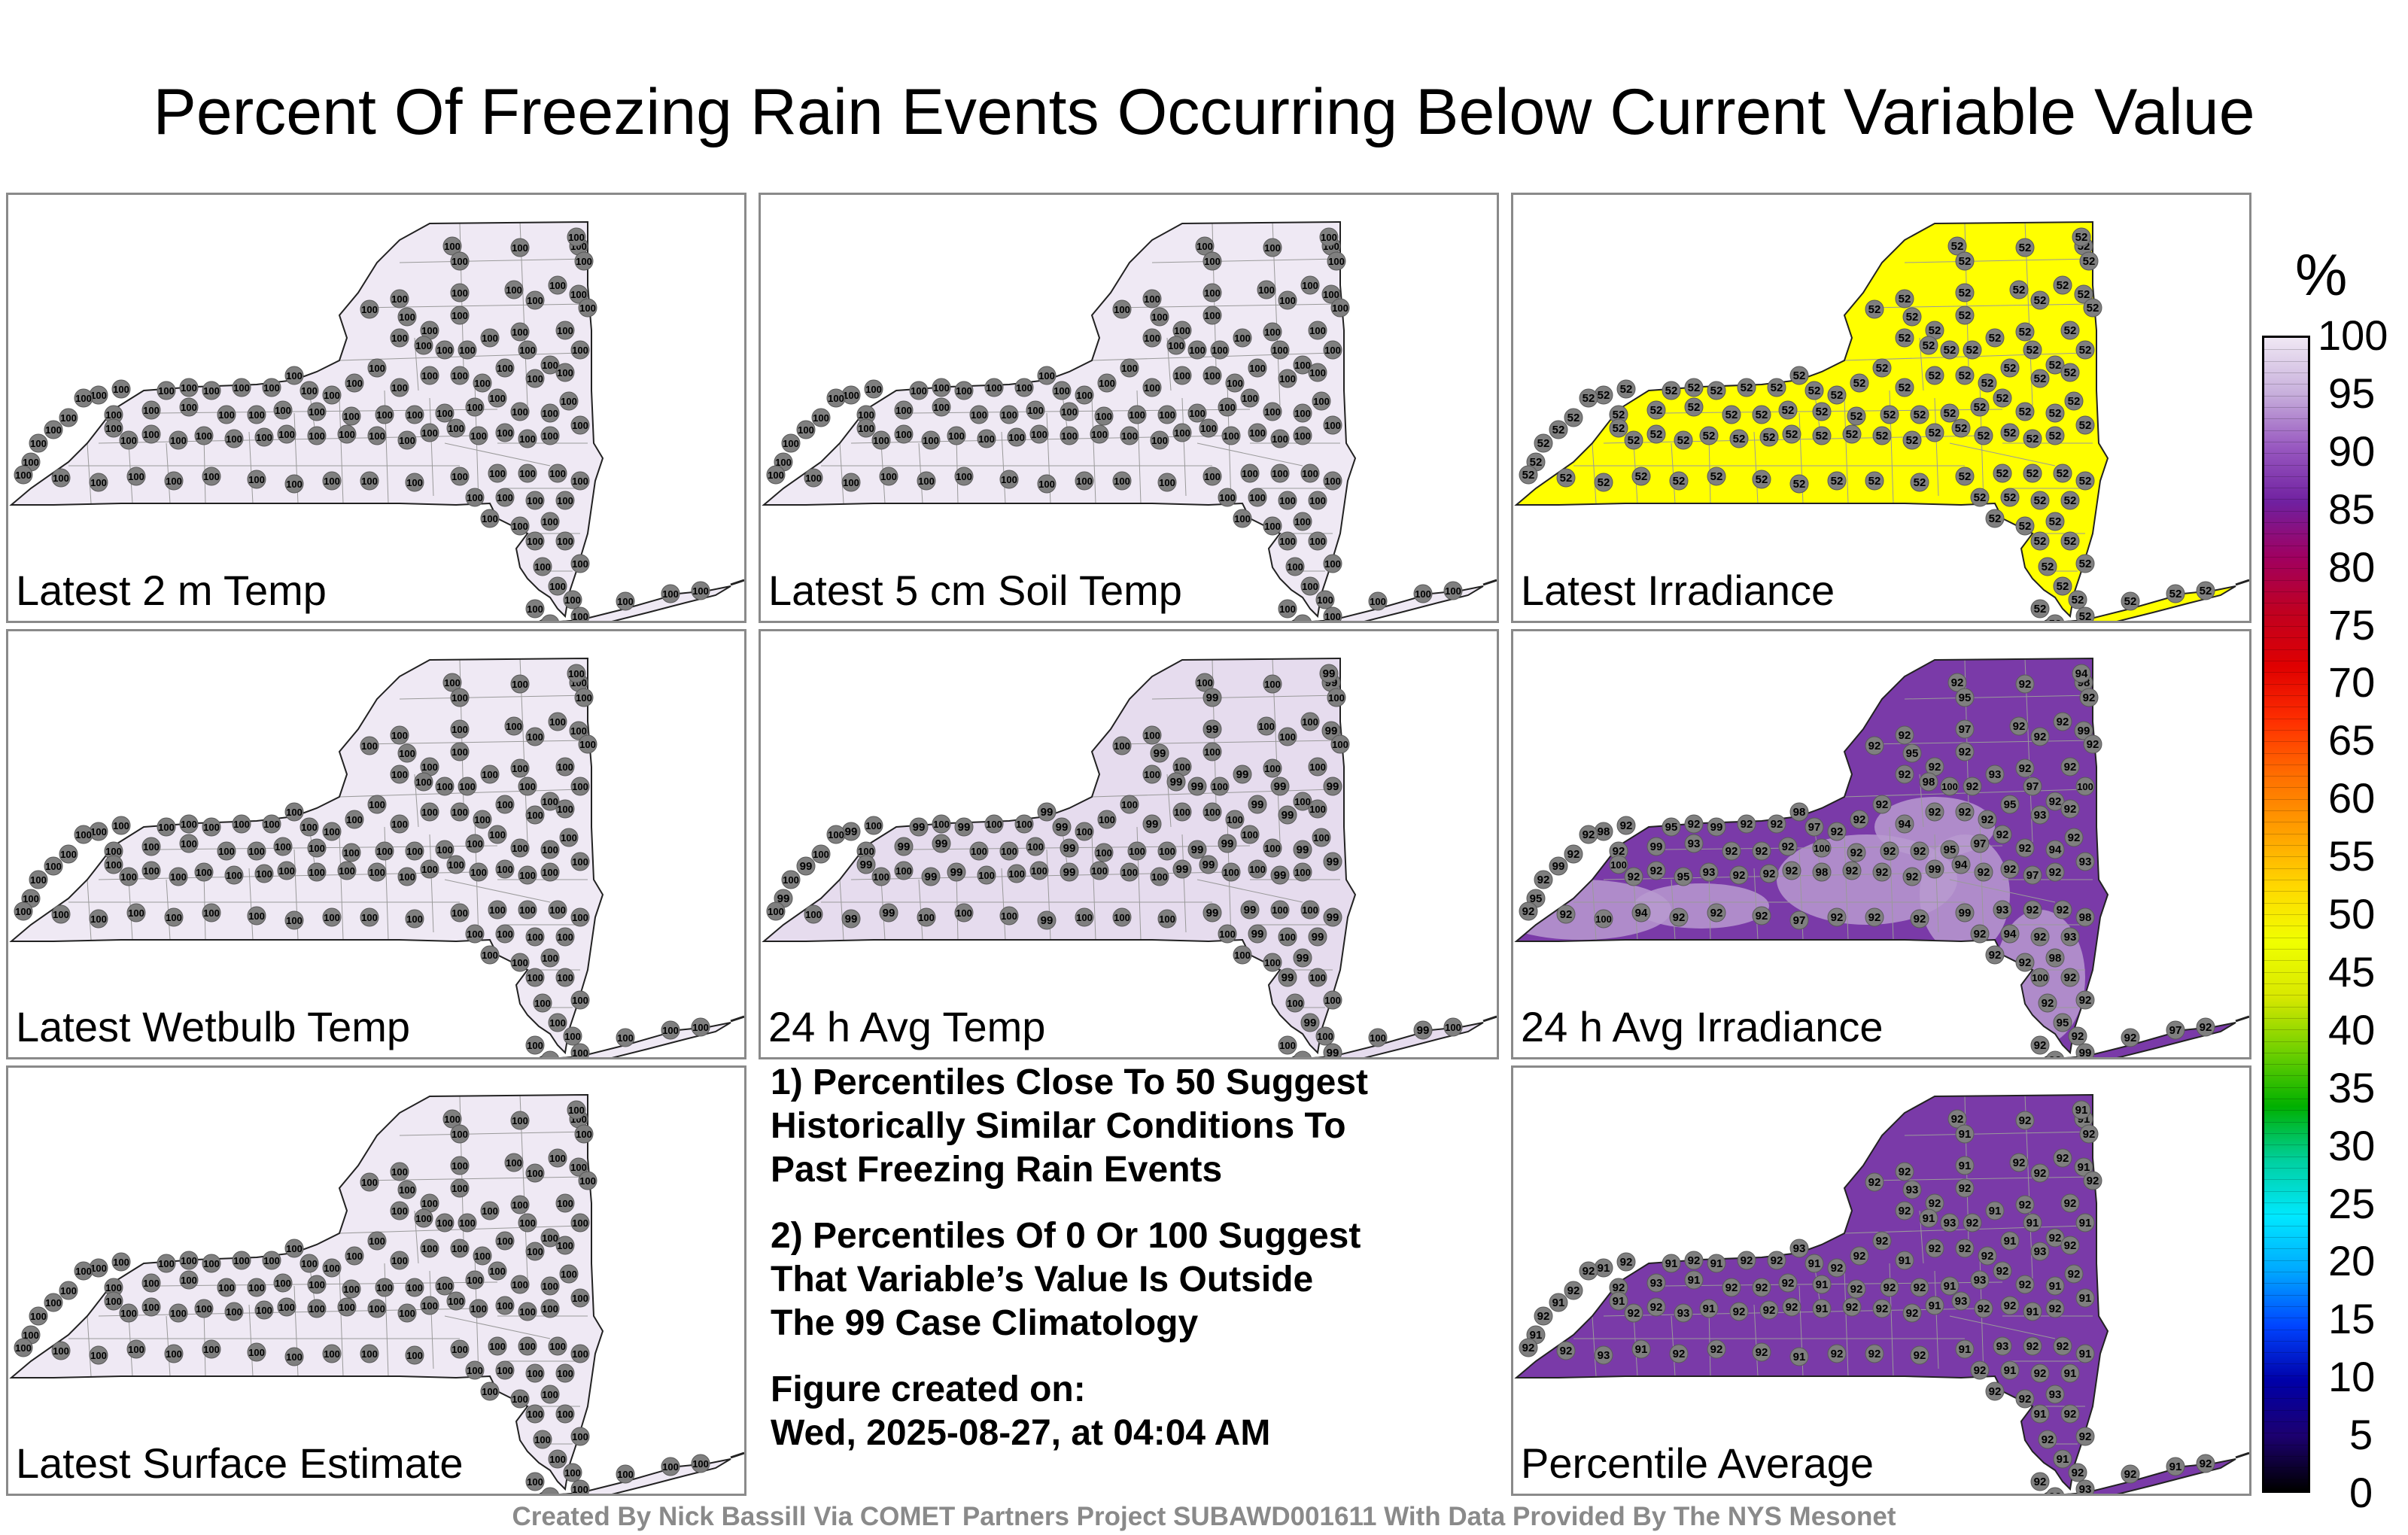 This screenshot has width=2408, height=1535. Describe the element at coordinates (1701, 906) in the screenshot. I see `percentile-gradient-blob` at that location.